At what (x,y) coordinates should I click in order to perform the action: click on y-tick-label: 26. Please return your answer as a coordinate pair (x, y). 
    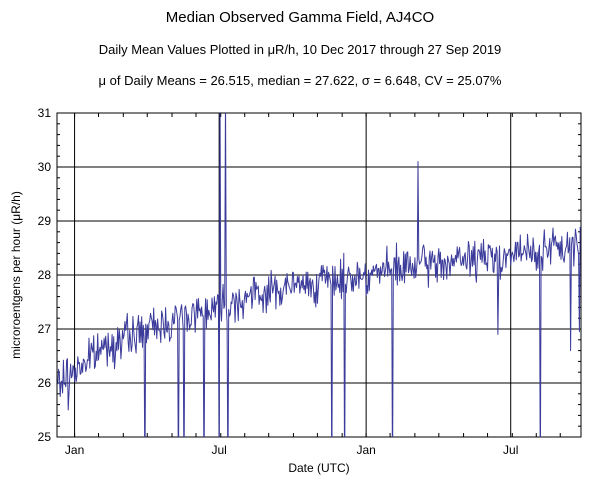
    Looking at the image, I should click on (45, 383).